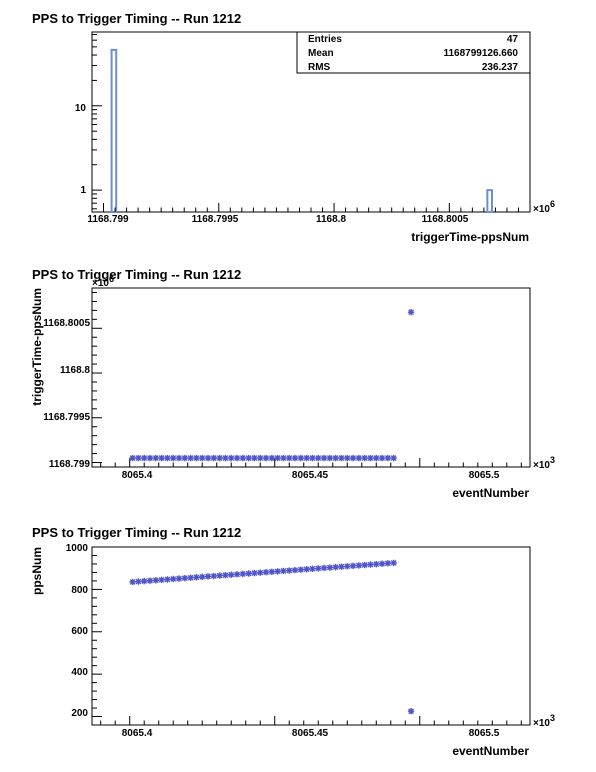 This screenshot has height=772, width=596. Describe the element at coordinates (66, 417) in the screenshot. I see `y-tick-label: 1168.7995` at that location.